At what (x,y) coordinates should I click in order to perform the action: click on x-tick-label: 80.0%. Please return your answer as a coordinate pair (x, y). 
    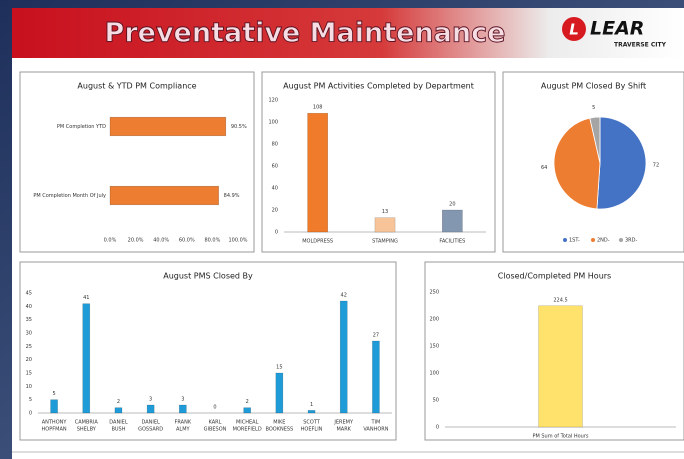
    Looking at the image, I should click on (212, 241).